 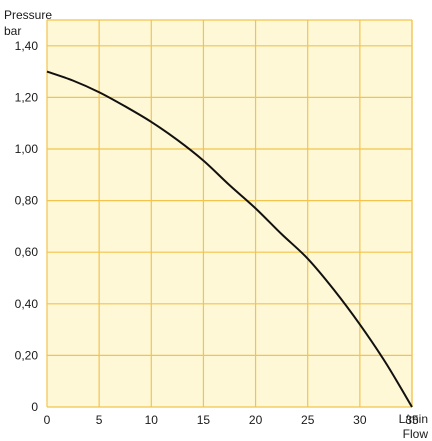 What do you see at coordinates (27, 355) in the screenshot?
I see `y-tick-label: 0,20` at bounding box center [27, 355].